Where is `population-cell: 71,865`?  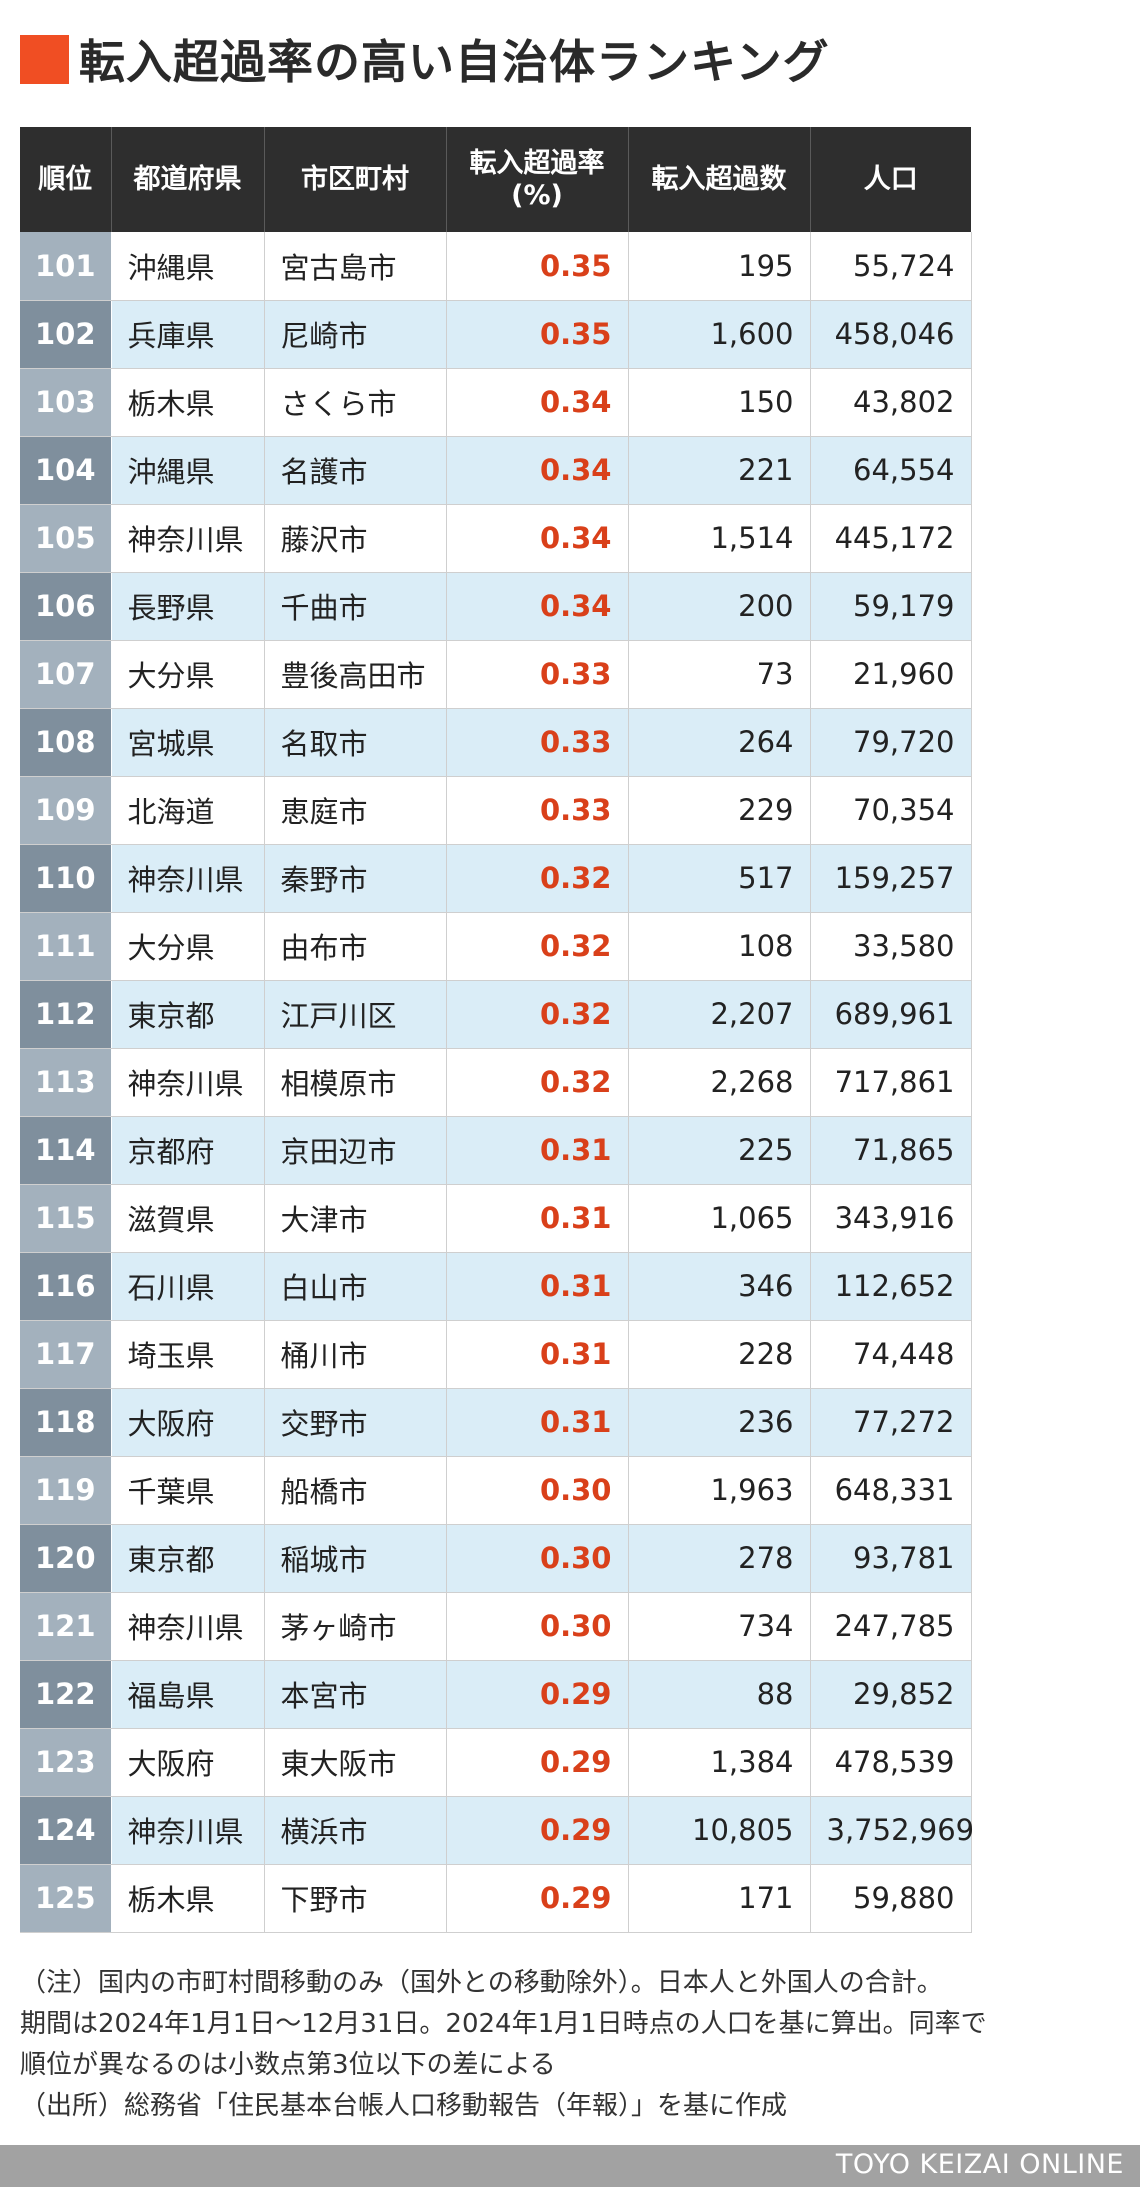
population-cell: 71,865 is located at coordinates (891, 1150).